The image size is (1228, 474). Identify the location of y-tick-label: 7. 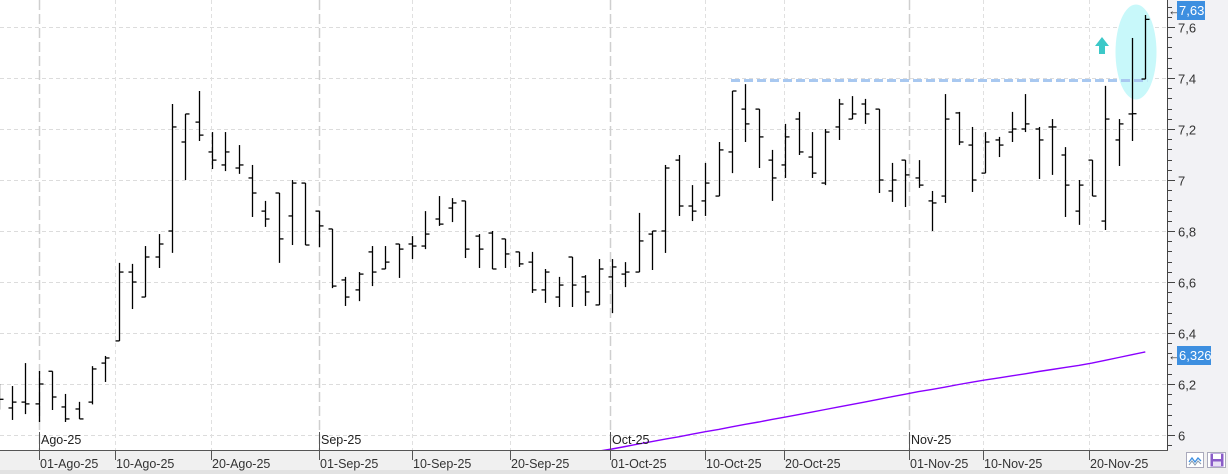
(1181, 181).